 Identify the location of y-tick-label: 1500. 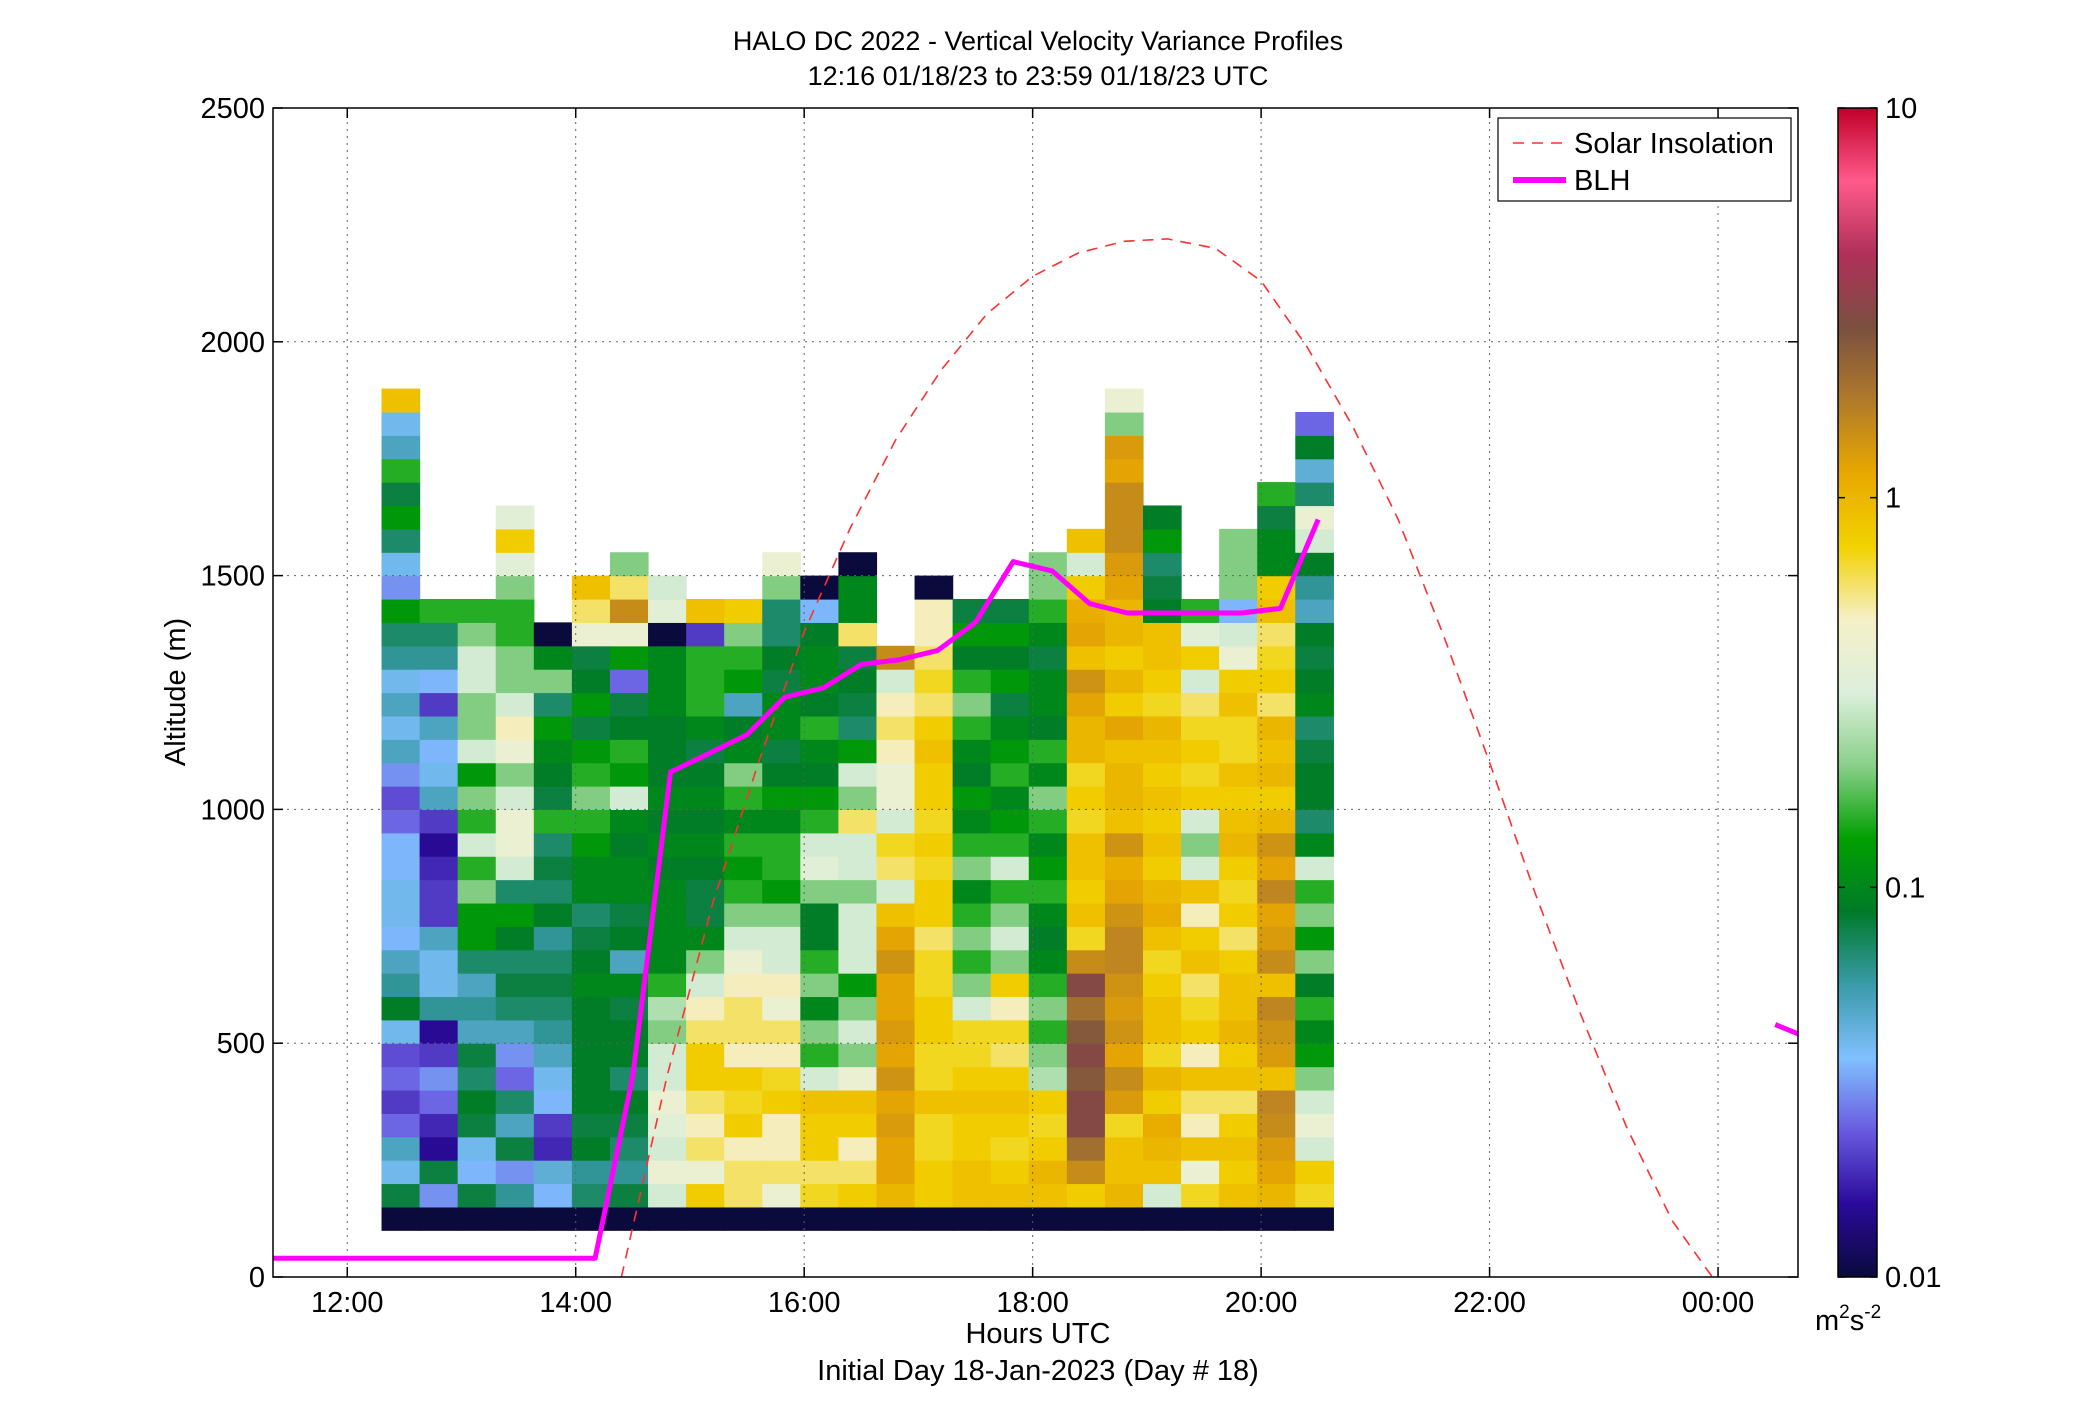
(232, 577).